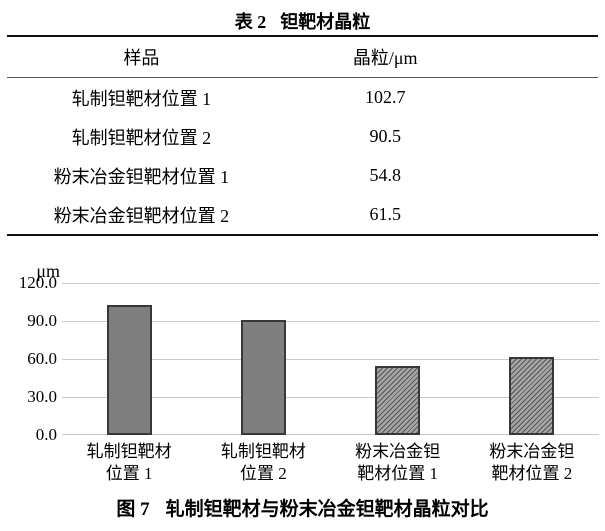 This screenshot has width=605, height=531. I want to click on grain-value-cell: 54.8, so click(385, 175).